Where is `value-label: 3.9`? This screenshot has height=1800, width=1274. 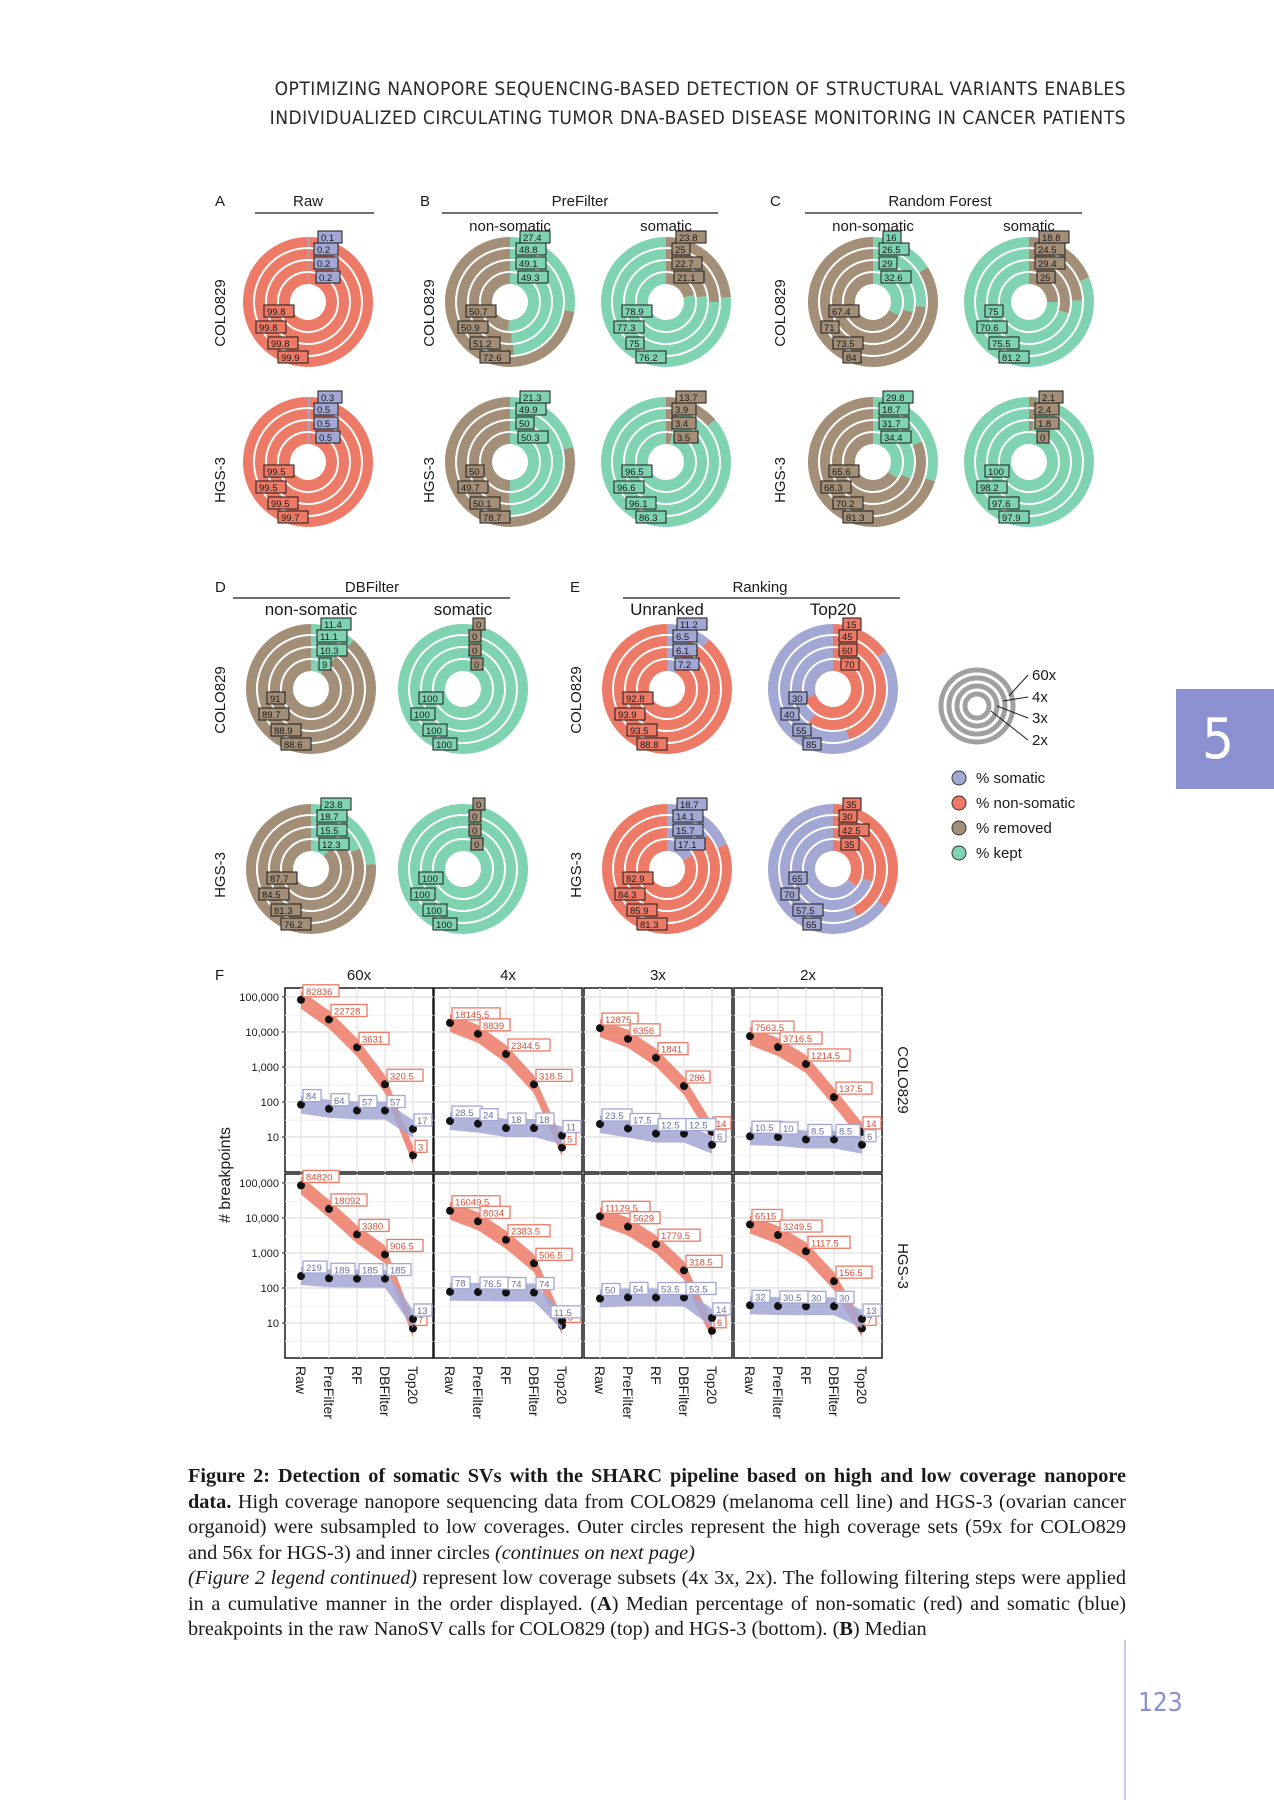
value-label: 3.9 is located at coordinates (681, 410).